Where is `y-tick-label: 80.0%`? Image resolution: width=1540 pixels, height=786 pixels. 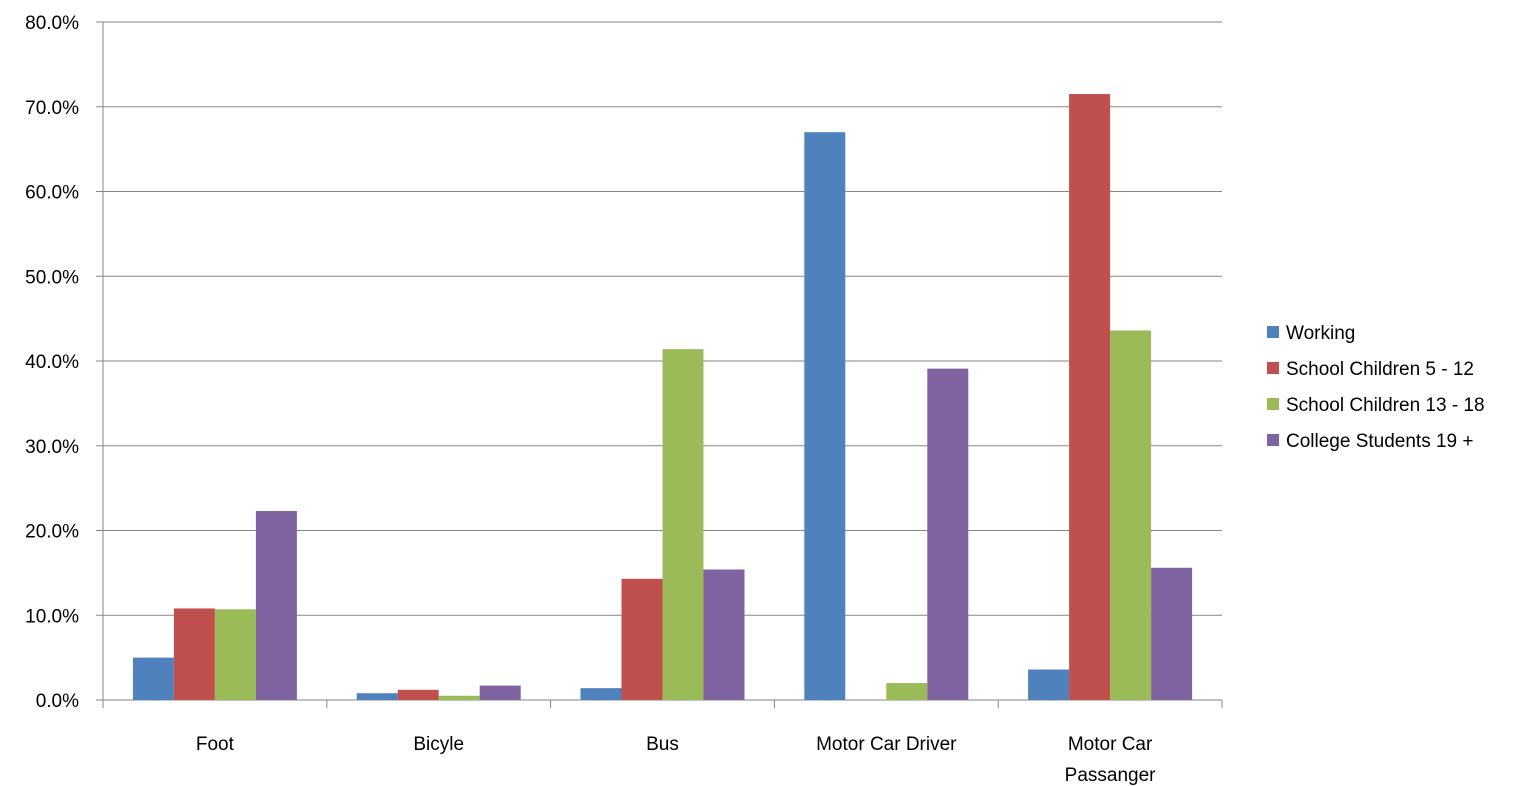 y-tick-label: 80.0% is located at coordinates (52, 23).